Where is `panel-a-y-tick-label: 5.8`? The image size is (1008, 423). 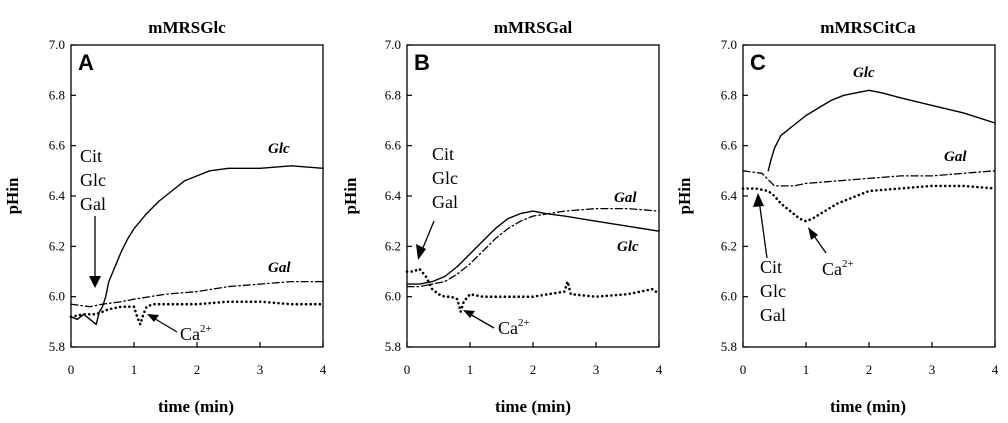 panel-a-y-tick-label: 5.8 is located at coordinates (57, 346).